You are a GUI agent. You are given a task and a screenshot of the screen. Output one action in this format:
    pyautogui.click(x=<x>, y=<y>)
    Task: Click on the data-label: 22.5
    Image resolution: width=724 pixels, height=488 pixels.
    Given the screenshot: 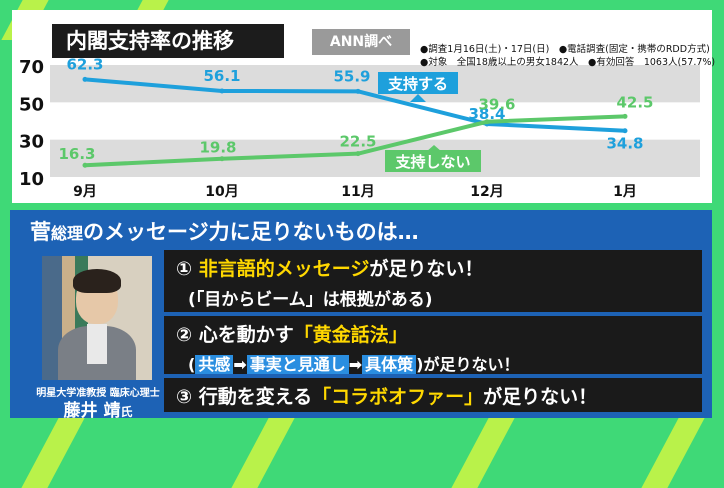 What is the action you would take?
    pyautogui.click(x=357, y=142)
    